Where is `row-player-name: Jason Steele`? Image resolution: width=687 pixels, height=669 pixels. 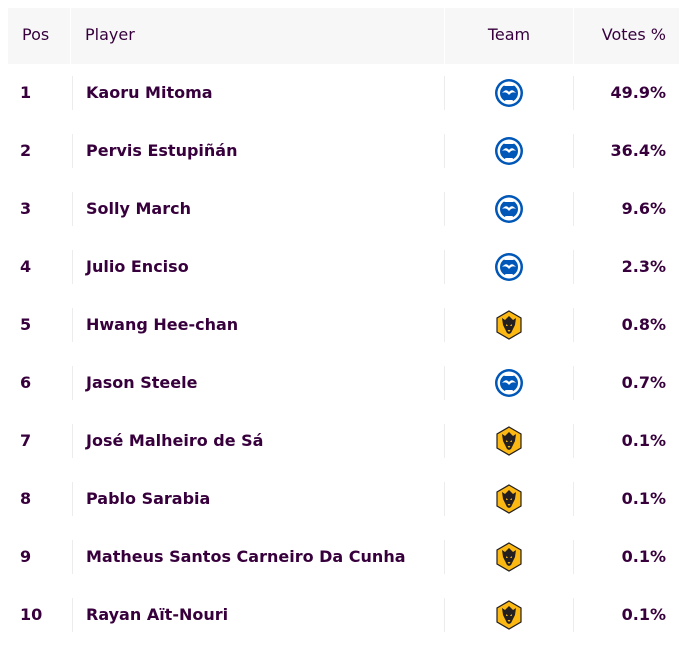 row-player-name: Jason Steele is located at coordinates (142, 382).